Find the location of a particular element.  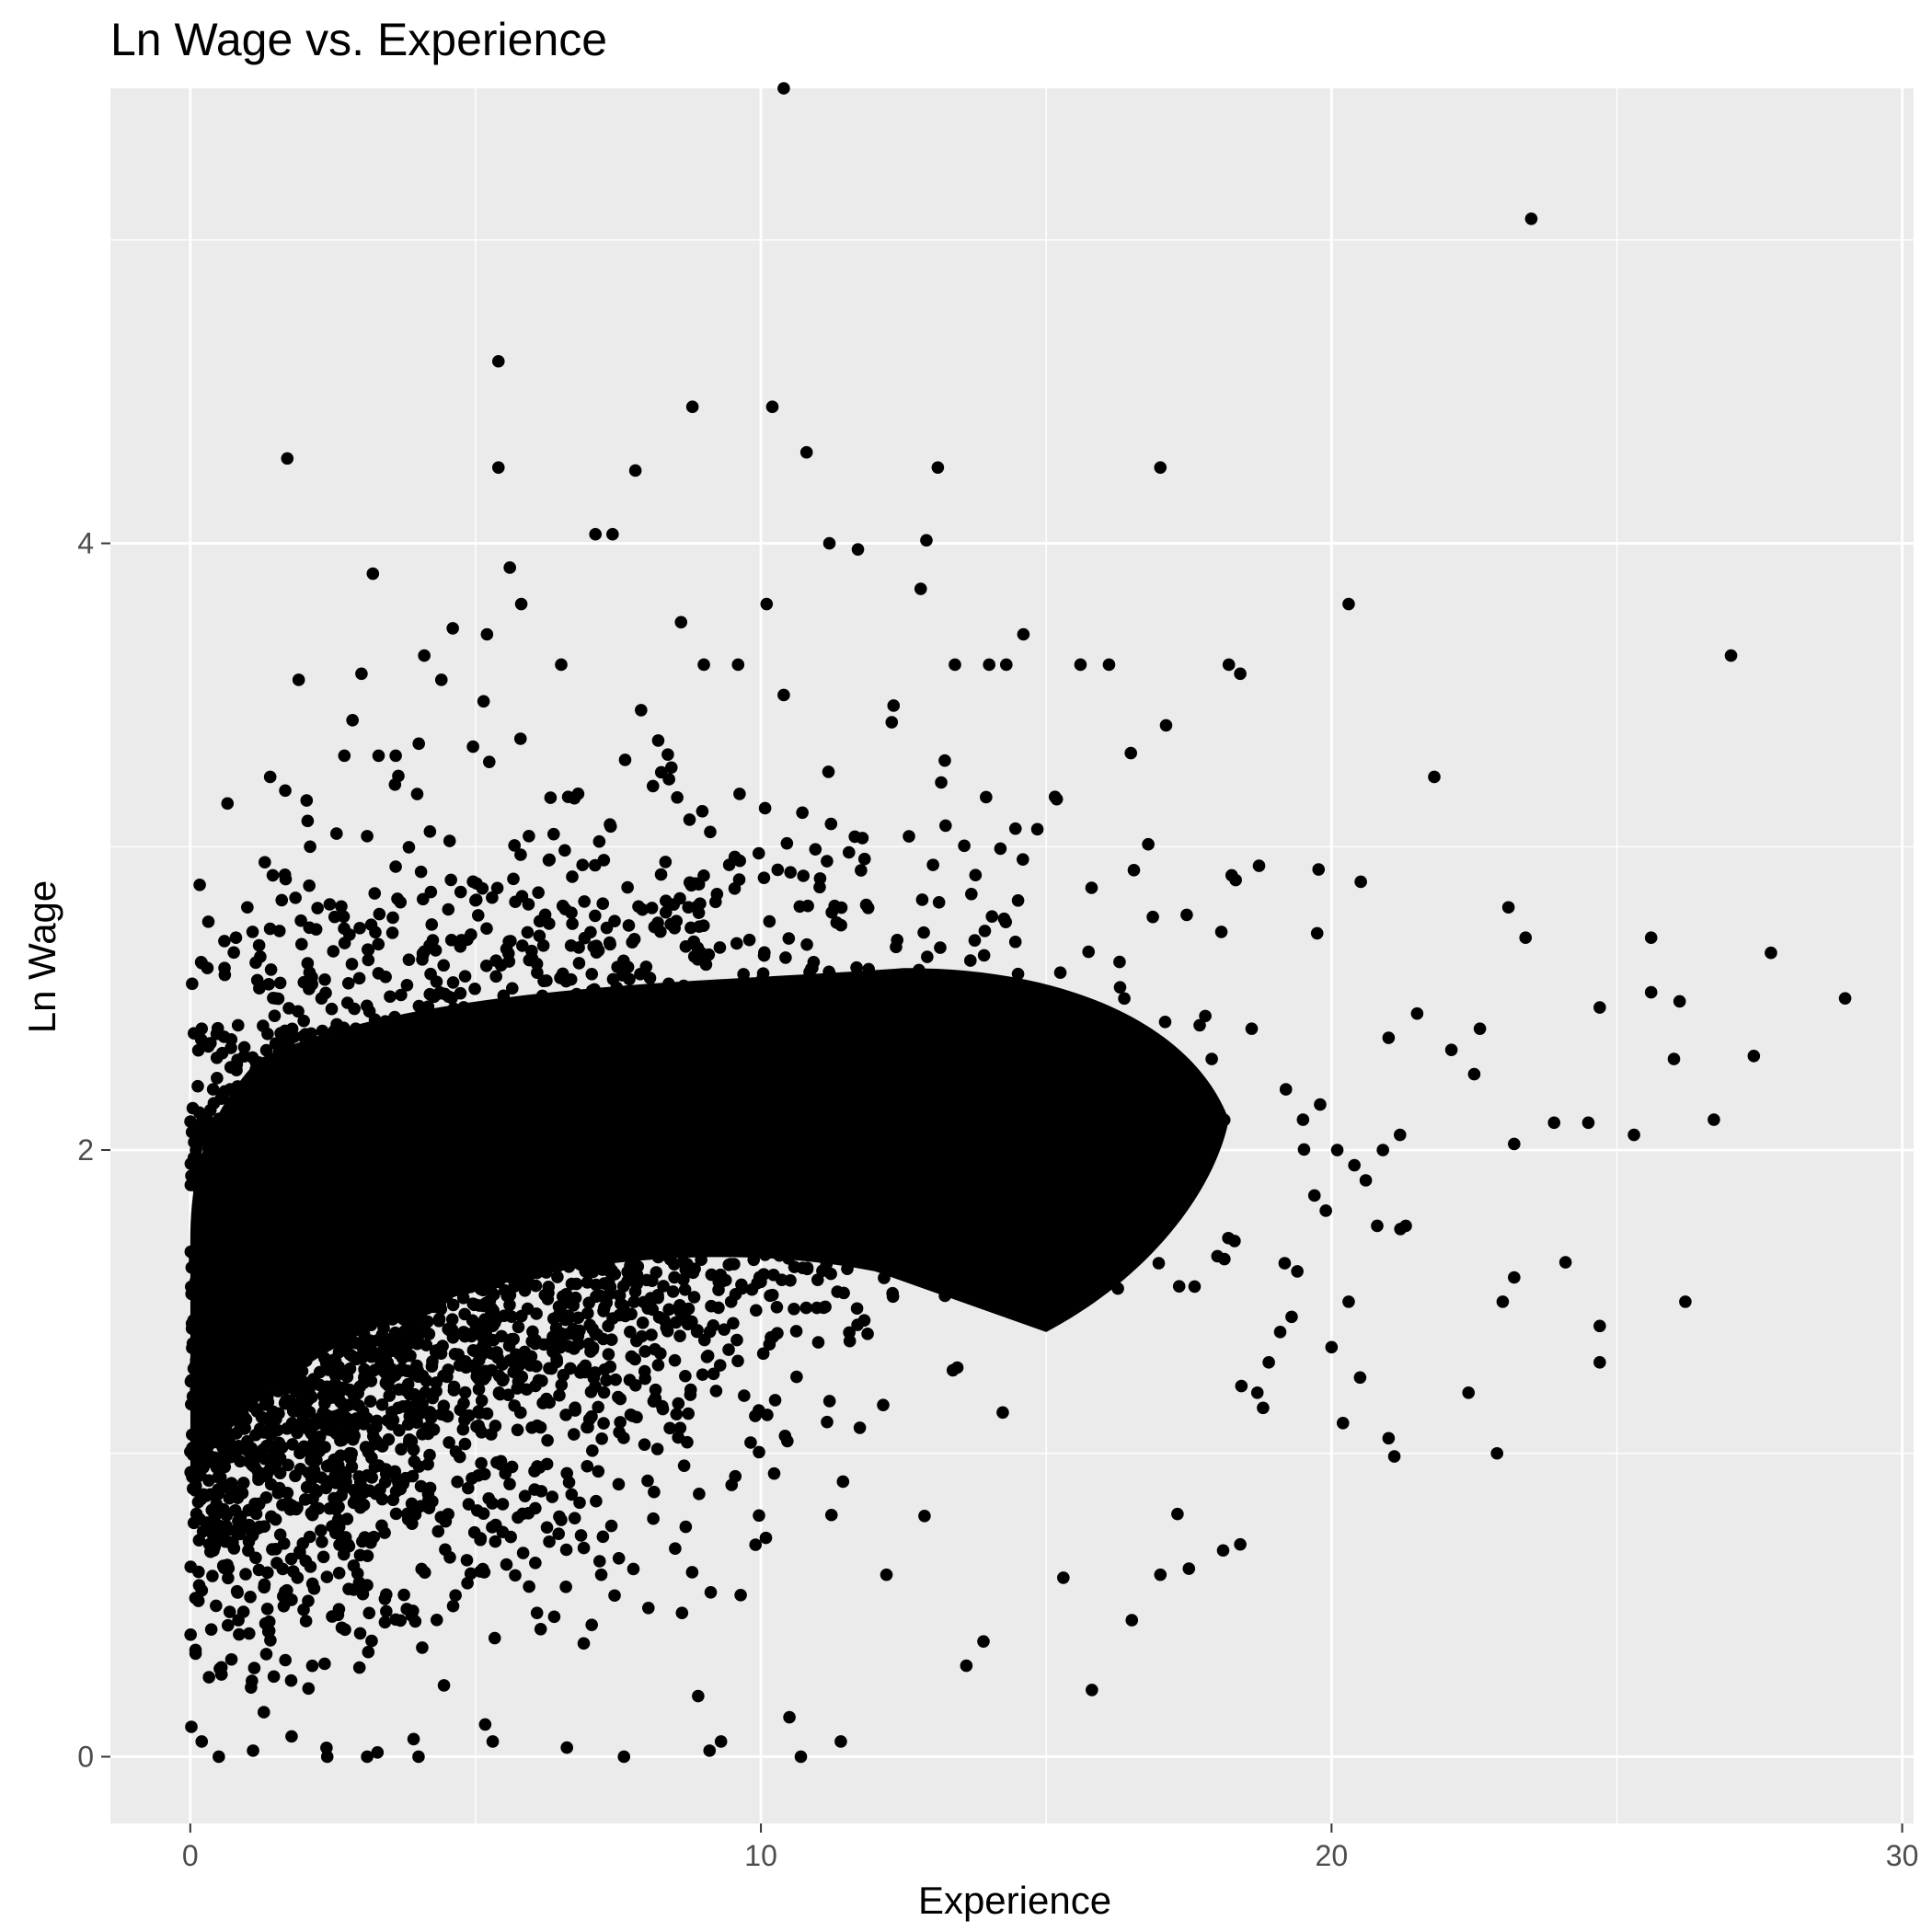

y-tick-label-0: 0 is located at coordinates (85, 1756).